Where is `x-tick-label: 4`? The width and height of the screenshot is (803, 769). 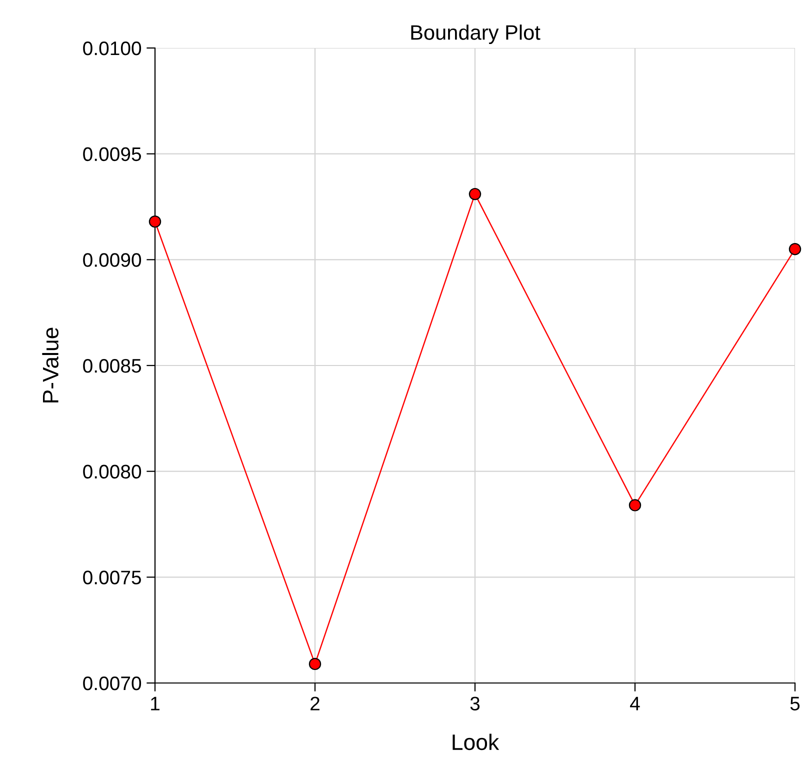 x-tick-label: 4 is located at coordinates (635, 703).